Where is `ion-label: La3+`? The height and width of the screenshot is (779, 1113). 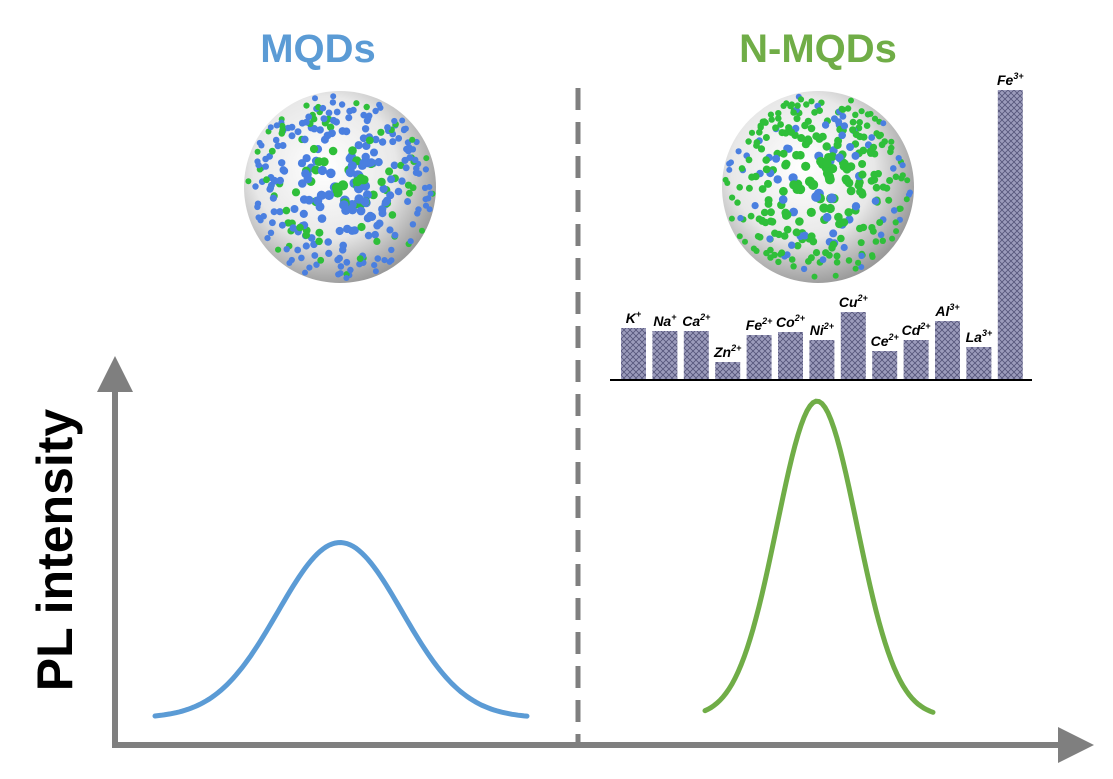
ion-label: La3+ is located at coordinates (979, 336).